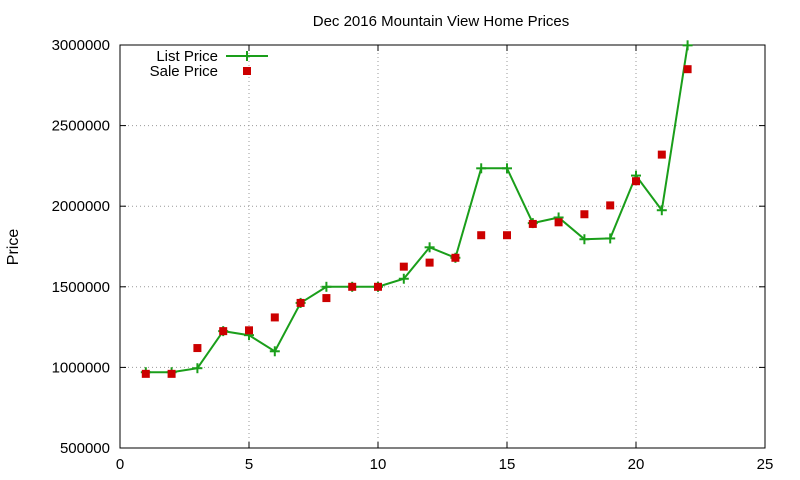  Describe the element at coordinates (81, 45) in the screenshot. I see `y-tick-label: 3000000` at that location.